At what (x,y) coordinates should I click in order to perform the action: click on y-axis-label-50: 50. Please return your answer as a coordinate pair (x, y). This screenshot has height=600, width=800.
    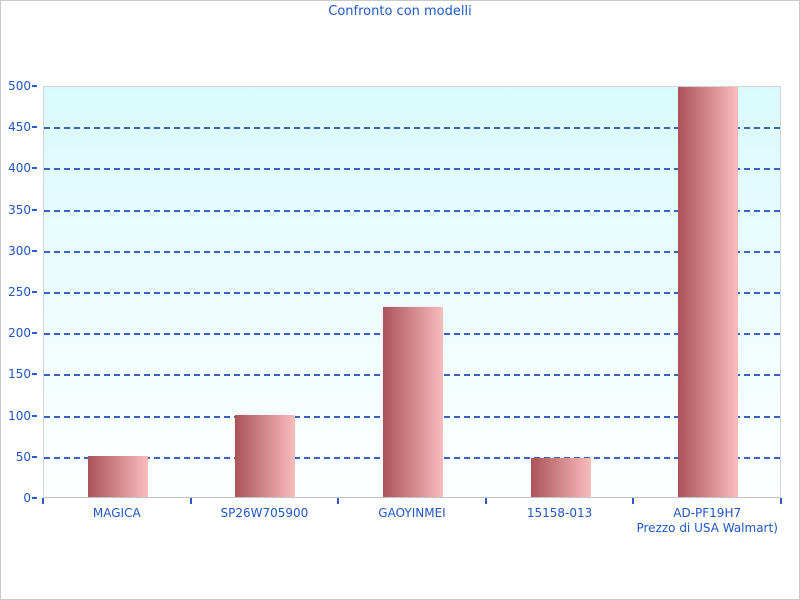
    Looking at the image, I should click on (23, 456).